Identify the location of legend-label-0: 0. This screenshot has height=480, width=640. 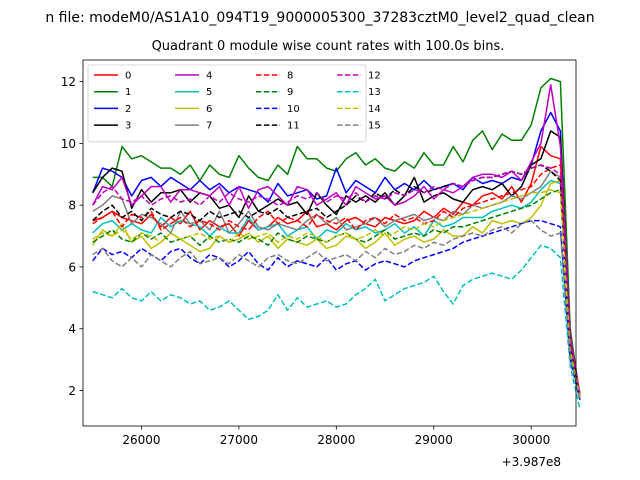
(128, 76).